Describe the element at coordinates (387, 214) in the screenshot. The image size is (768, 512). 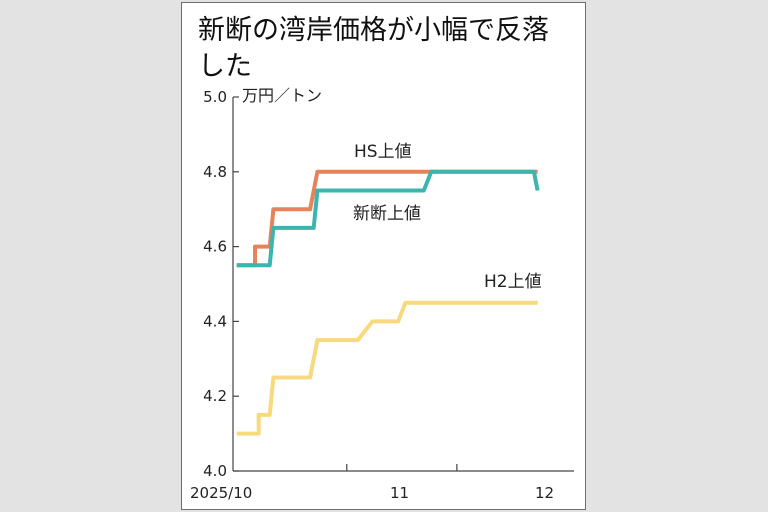
I see `series-label-shindan: 新断上値` at that location.